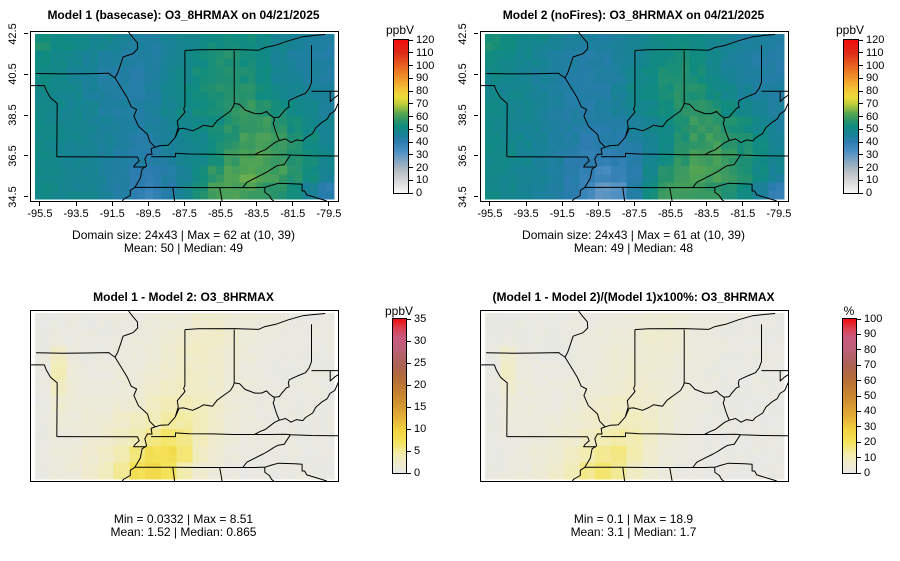 The height and width of the screenshot is (561, 900). What do you see at coordinates (183, 532) in the screenshot?
I see `caption-line2: Mean: 1.52 | Median: 0.865` at bounding box center [183, 532].